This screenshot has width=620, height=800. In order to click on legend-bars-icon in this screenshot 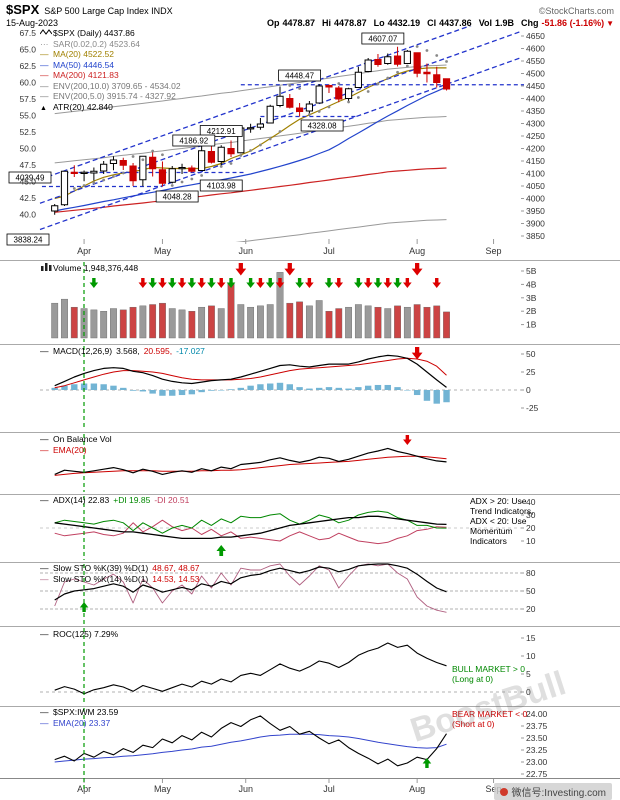, I will do `click(46, 266)`.